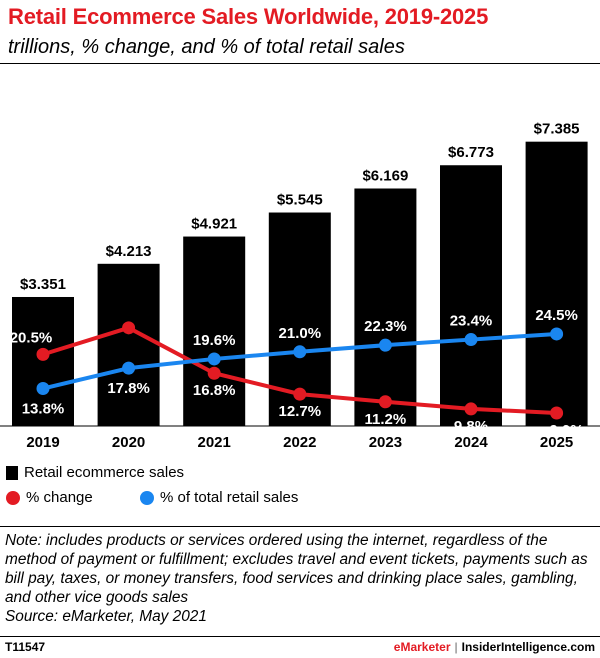 Image resolution: width=600 pixels, height=658 pixels. Describe the element at coordinates (128, 311) in the screenshot. I see `change-label-2020: 25.7%` at that location.